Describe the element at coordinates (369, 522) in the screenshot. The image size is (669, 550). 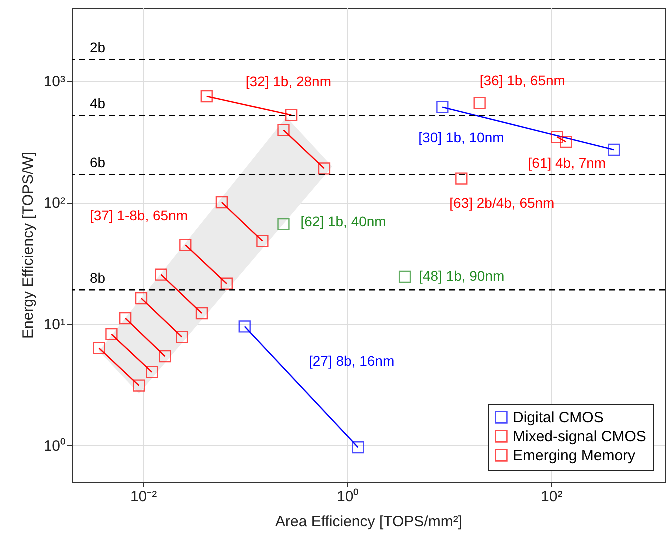
I see `x-axis-title: Area Efficiency [TOPS/mm²]` at that location.